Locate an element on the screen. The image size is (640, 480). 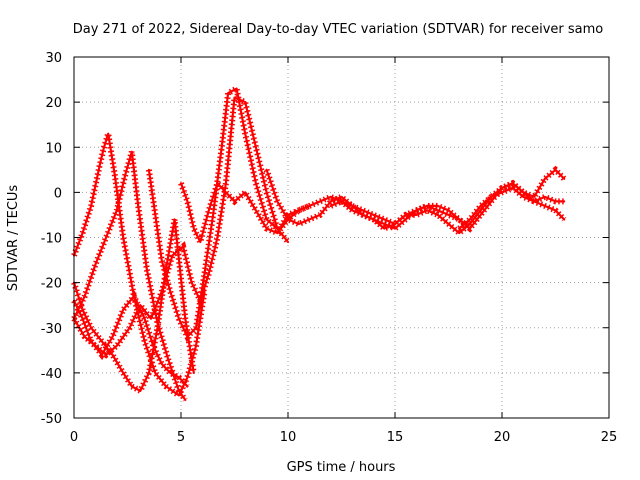
y-tick-label: 10 is located at coordinates (53, 148).